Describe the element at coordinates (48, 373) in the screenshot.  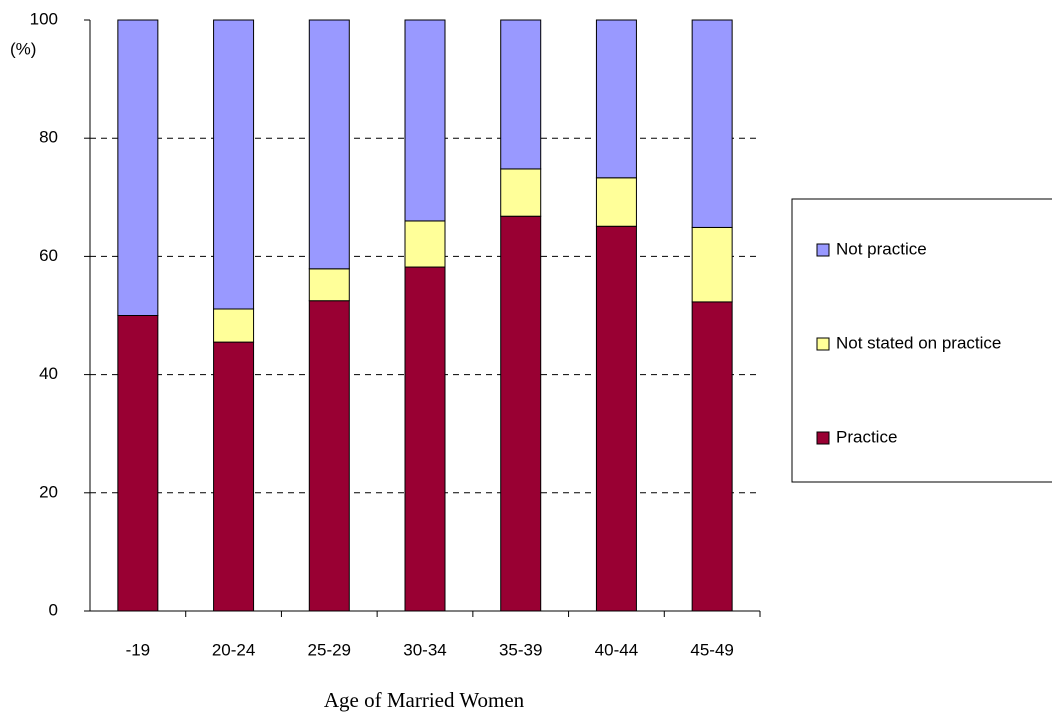
I see `y-tick-label: 40` at that location.